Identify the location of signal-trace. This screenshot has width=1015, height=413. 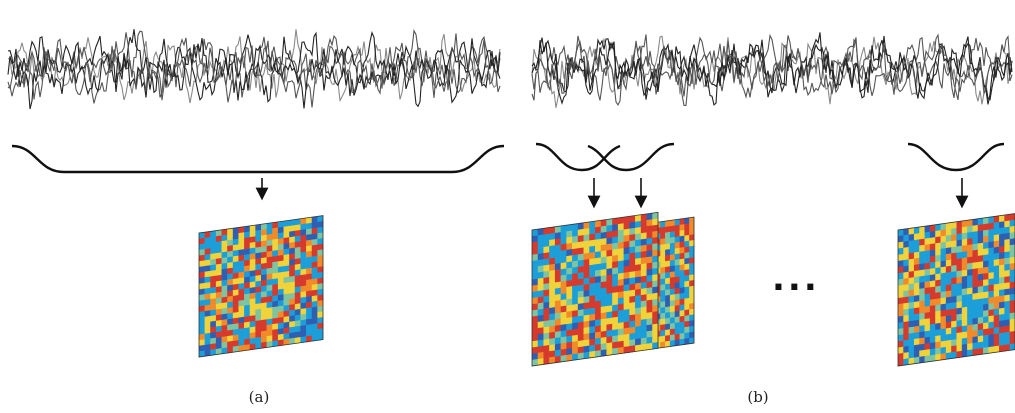
(772, 69).